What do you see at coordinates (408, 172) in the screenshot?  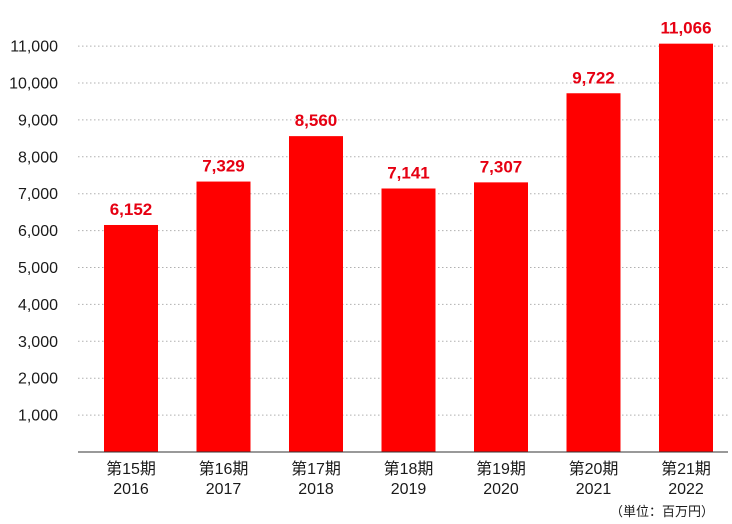 I see `data-label: 7,141` at bounding box center [408, 172].